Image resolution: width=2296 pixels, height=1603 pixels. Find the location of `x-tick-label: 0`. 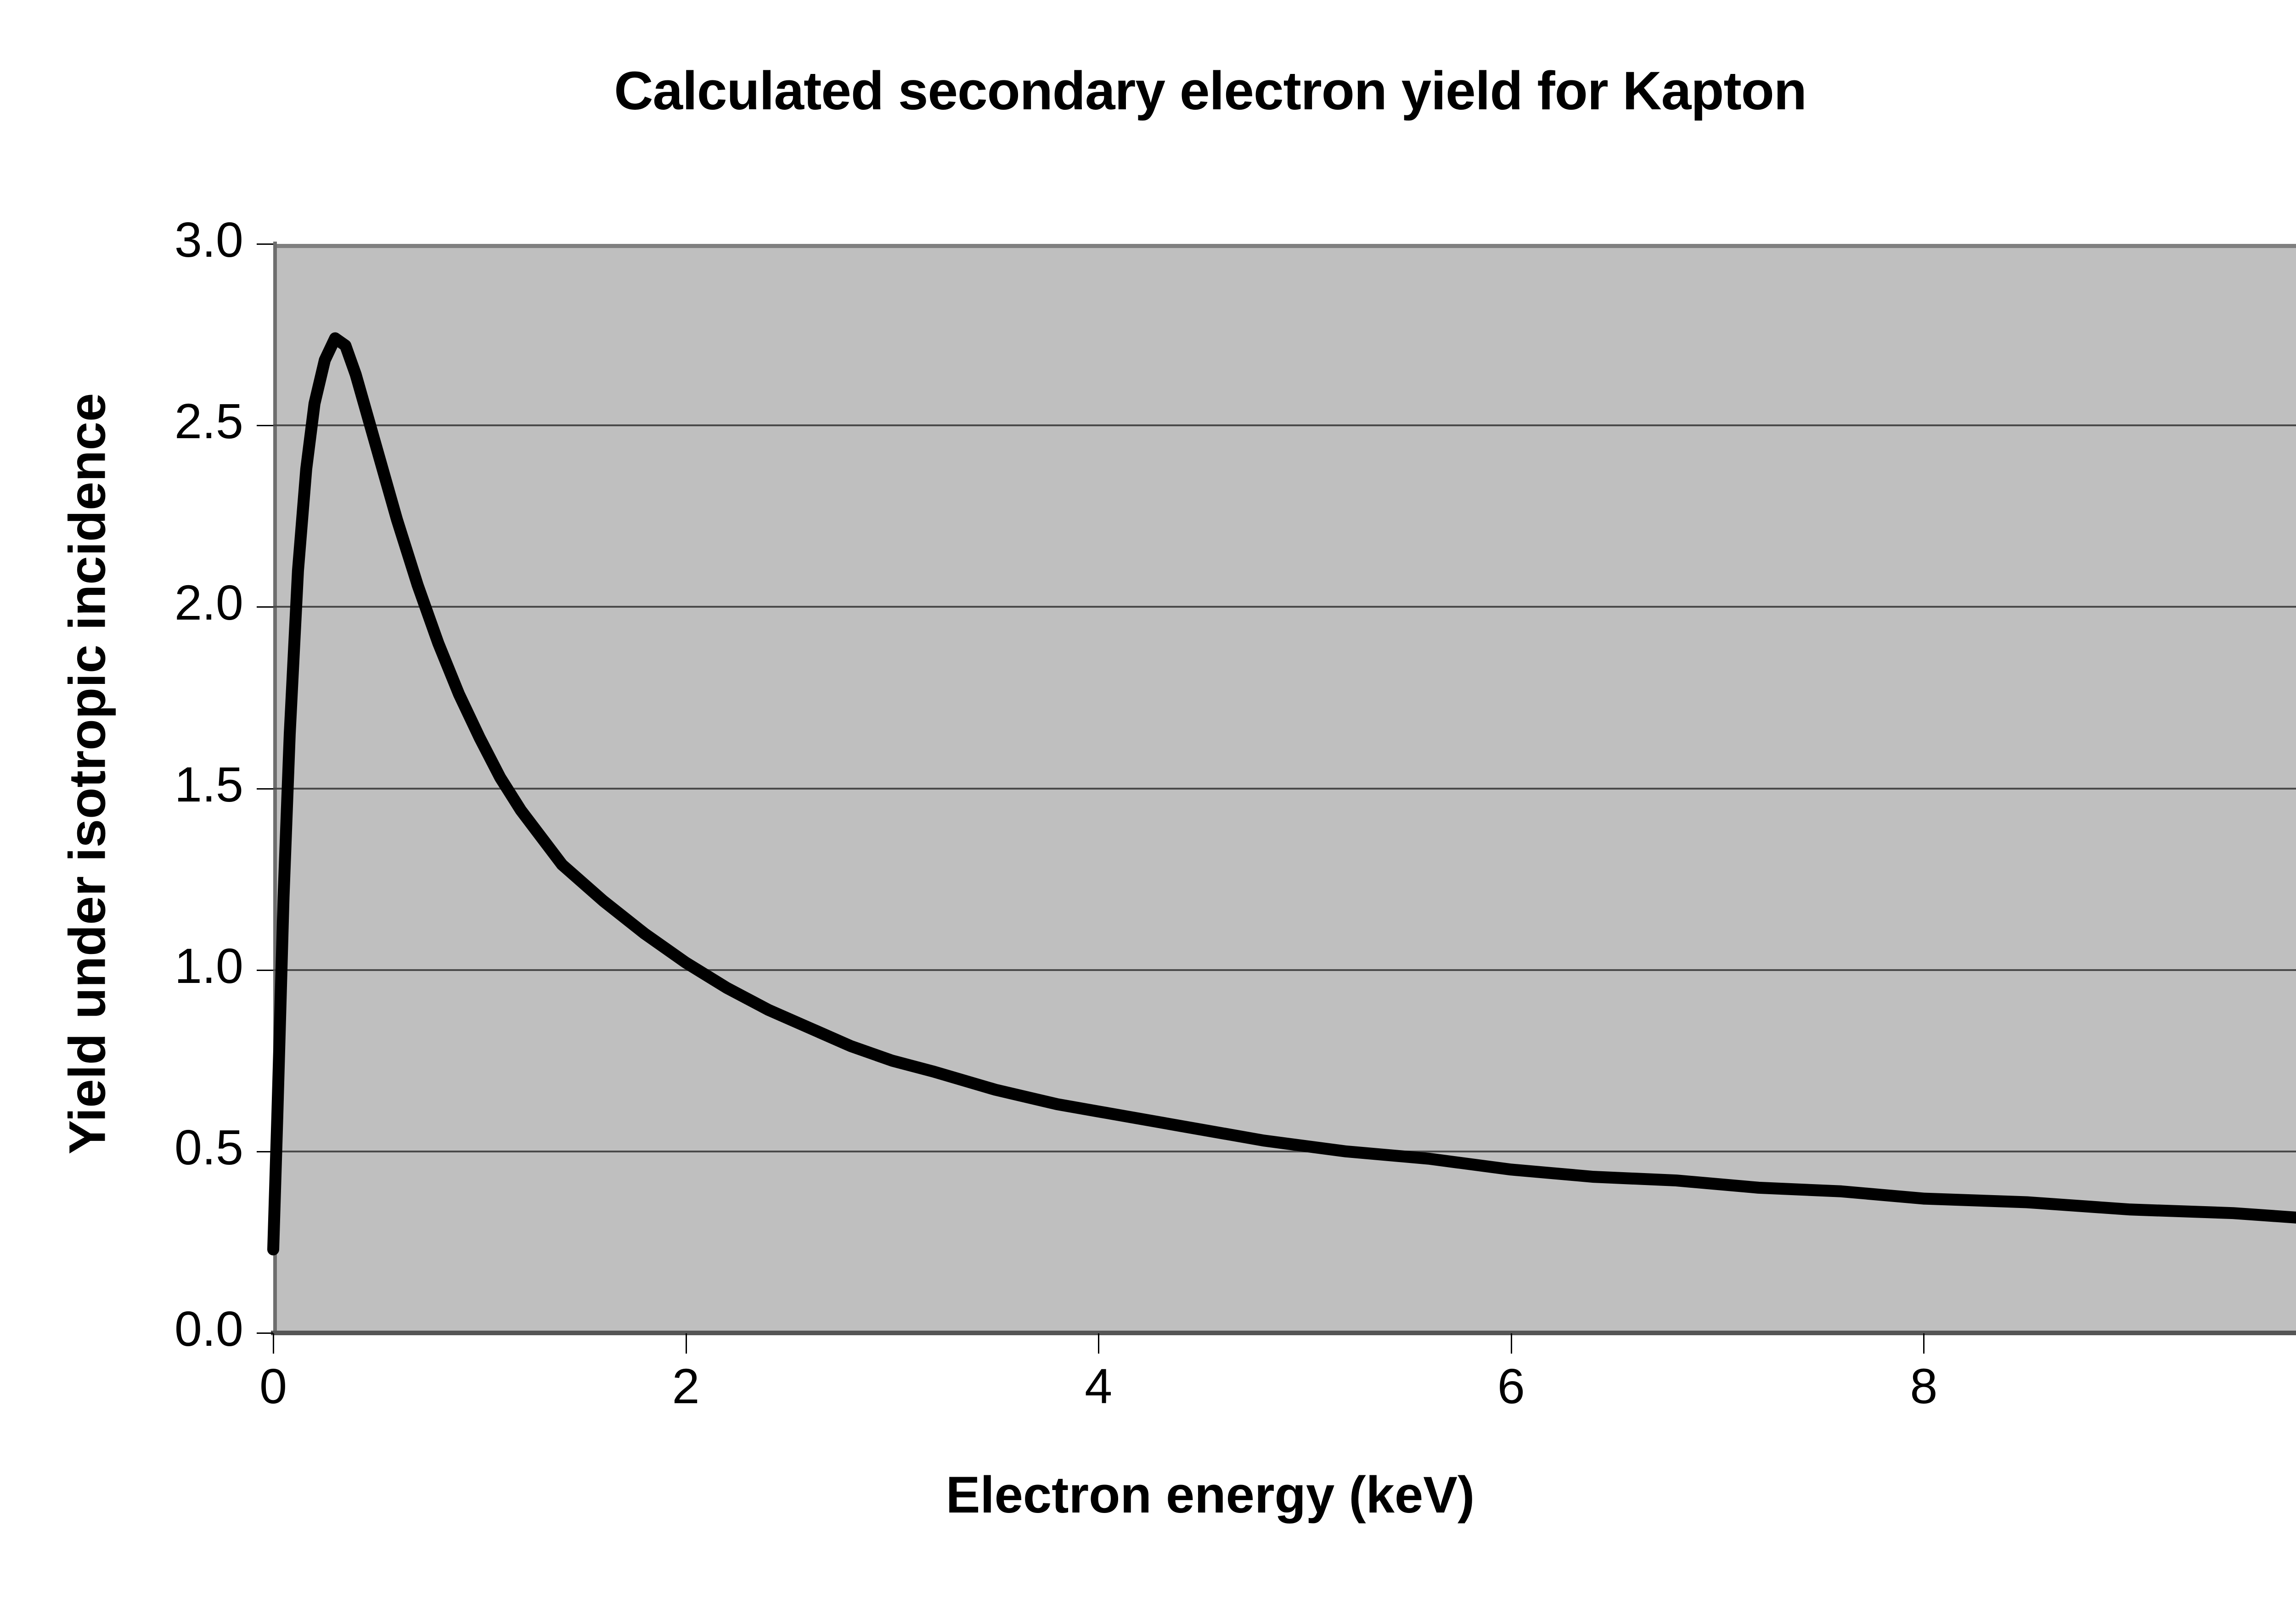

x-tick-label: 0 is located at coordinates (273, 1386).